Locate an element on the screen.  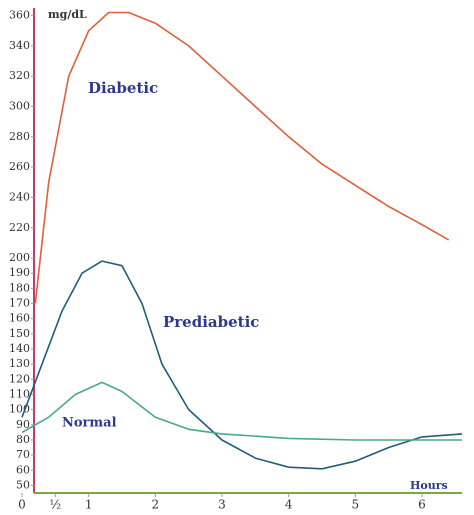
y-tick-label: 70 is located at coordinates (23, 454).